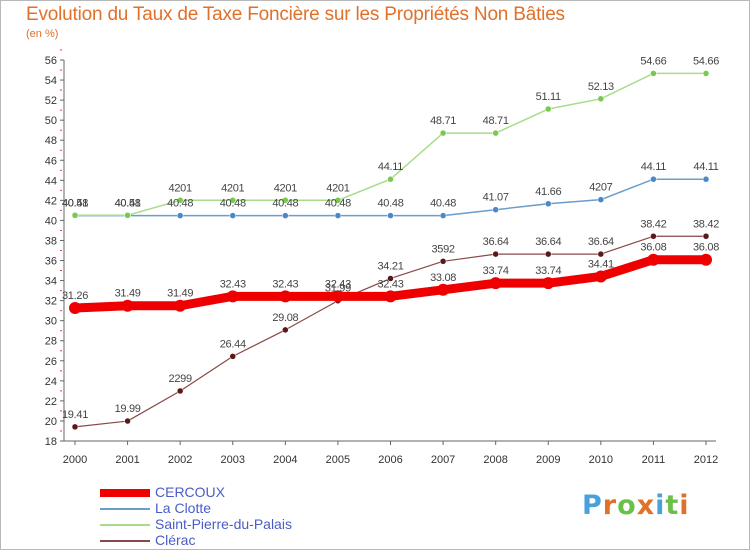 This screenshot has height=550, width=750. What do you see at coordinates (654, 460) in the screenshot?
I see `x-tick-label: 2011` at bounding box center [654, 460].